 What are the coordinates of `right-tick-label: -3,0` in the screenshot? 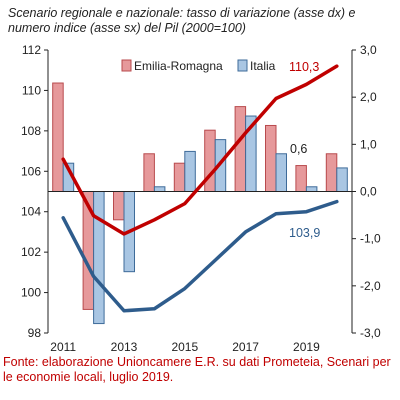 It's located at (370, 333).